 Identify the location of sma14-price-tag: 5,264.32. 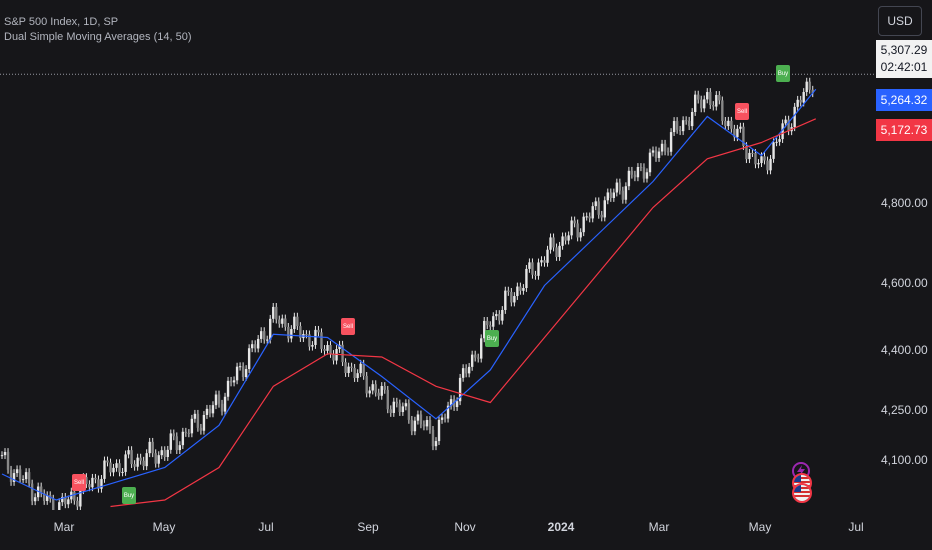
(904, 100).